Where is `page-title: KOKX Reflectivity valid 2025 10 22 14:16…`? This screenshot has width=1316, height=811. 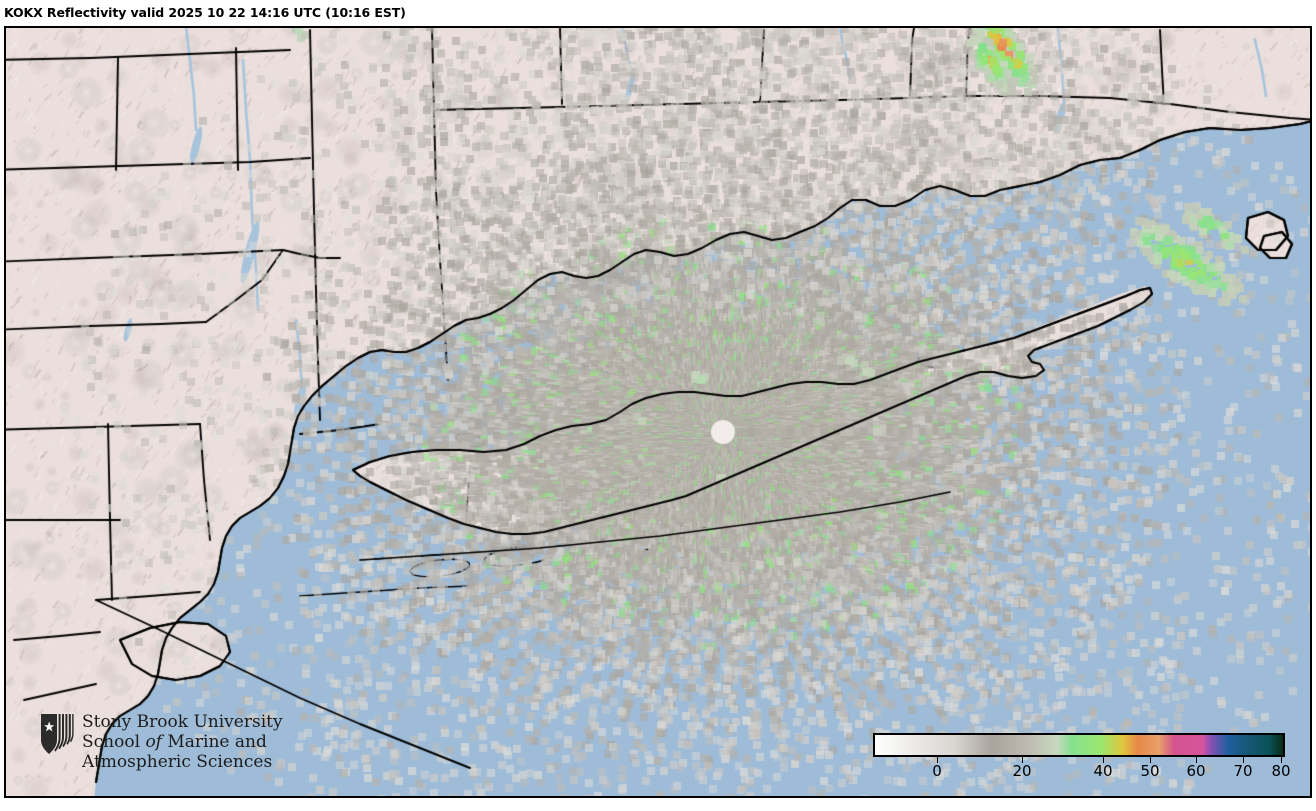
page-title: KOKX Reflectivity valid 2025 10 22 14:16… is located at coordinates (205, 12).